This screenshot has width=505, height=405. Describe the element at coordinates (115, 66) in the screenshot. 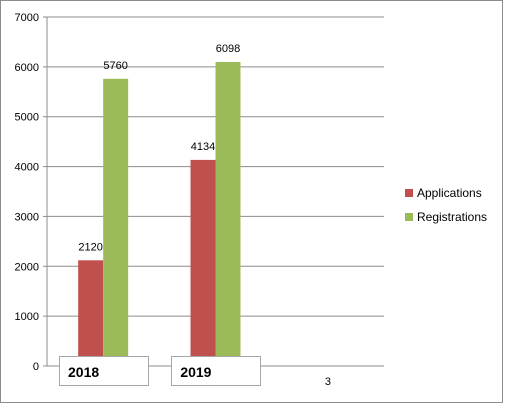

I see `data-label: 5760` at that location.